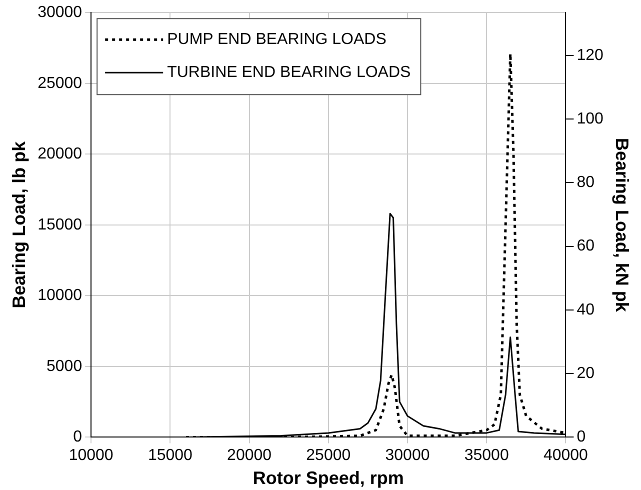  I want to click on y-tick-label: 30000, so click(60, 13).